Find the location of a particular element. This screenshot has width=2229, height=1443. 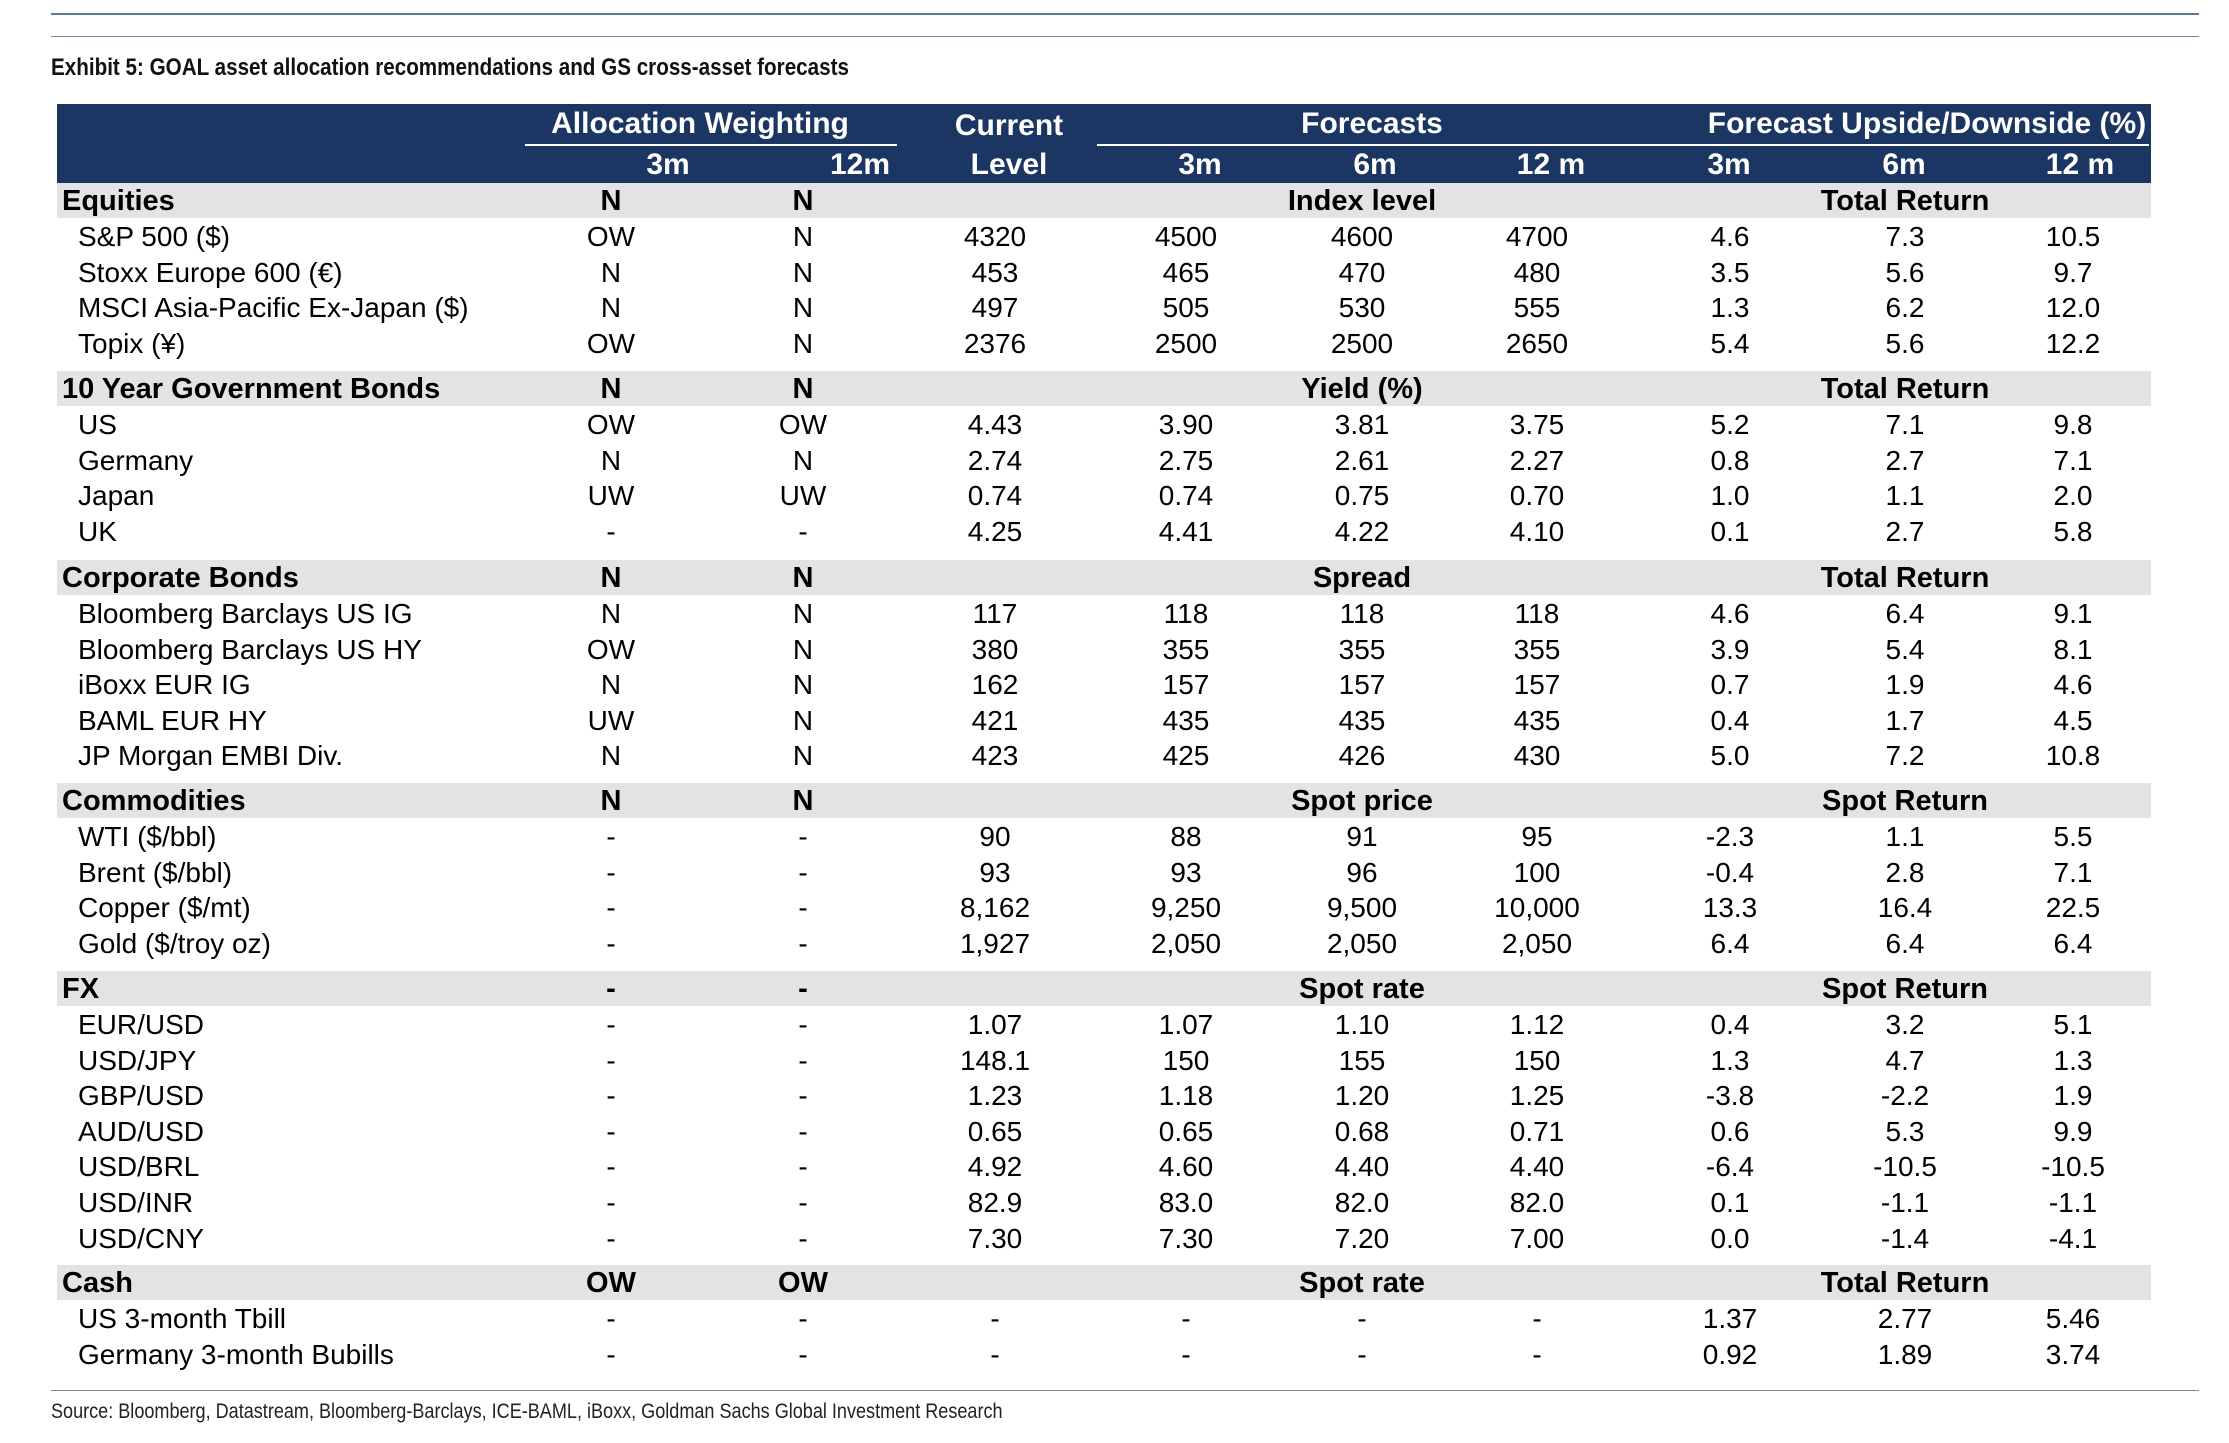

table-cell: 0.68 is located at coordinates (1362, 1131).